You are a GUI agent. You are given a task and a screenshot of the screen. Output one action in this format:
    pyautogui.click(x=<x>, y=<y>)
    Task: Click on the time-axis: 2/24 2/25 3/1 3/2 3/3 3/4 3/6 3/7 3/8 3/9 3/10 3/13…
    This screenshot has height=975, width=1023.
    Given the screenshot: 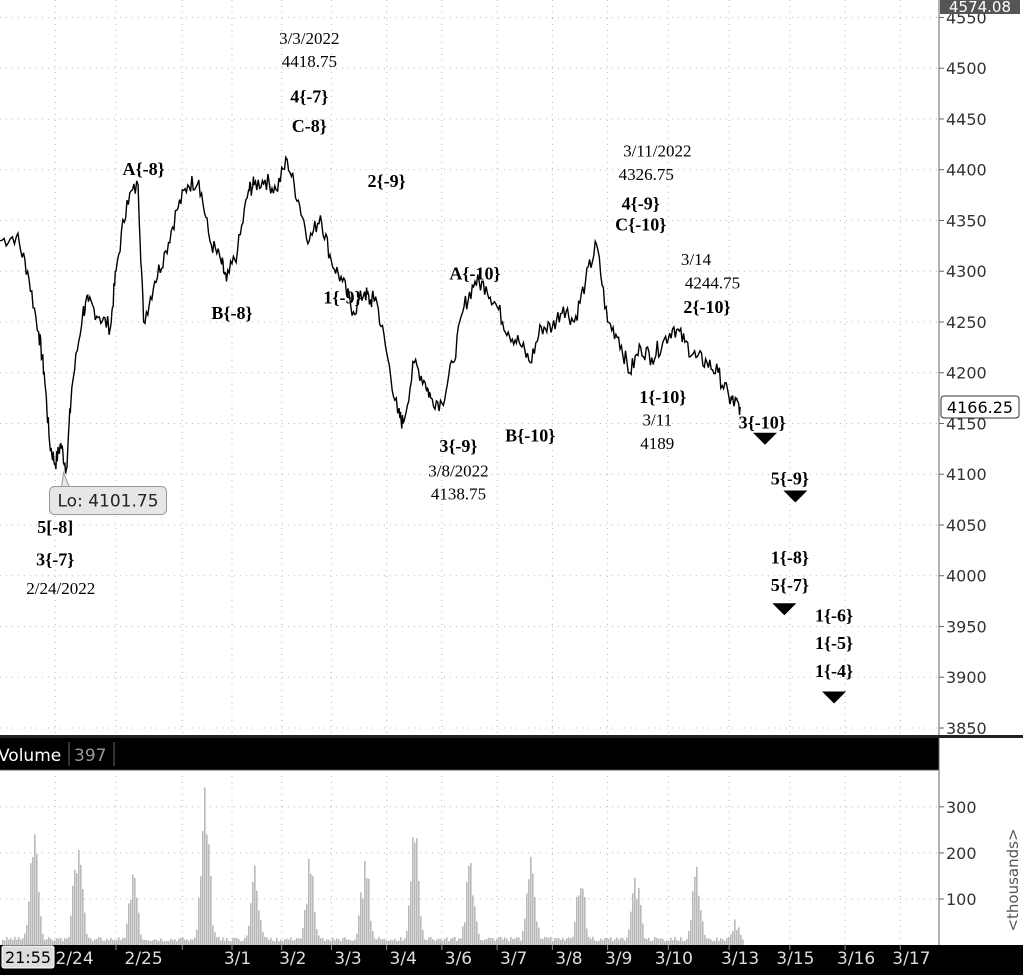 What is the action you would take?
    pyautogui.click(x=492, y=957)
    